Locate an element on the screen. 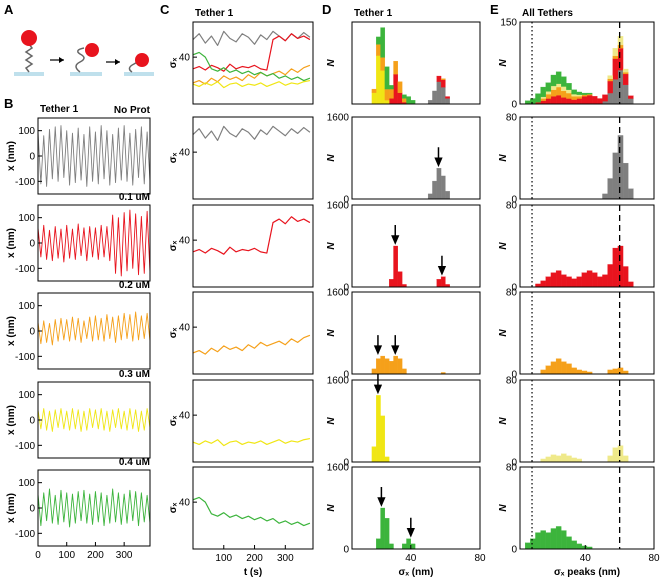 Image resolution: width=669 pixels, height=579 pixels. x-axis-label: σₓ peaks (nm) is located at coordinates (587, 572).